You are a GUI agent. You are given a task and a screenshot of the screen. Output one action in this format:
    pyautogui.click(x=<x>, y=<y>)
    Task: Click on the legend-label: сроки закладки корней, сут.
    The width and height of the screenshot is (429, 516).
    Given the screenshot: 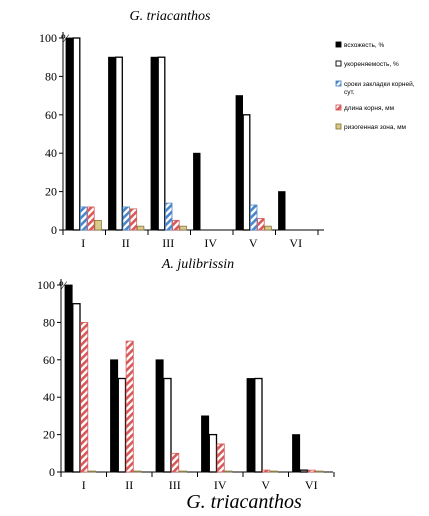 What is the action you would take?
    pyautogui.click(x=379, y=88)
    